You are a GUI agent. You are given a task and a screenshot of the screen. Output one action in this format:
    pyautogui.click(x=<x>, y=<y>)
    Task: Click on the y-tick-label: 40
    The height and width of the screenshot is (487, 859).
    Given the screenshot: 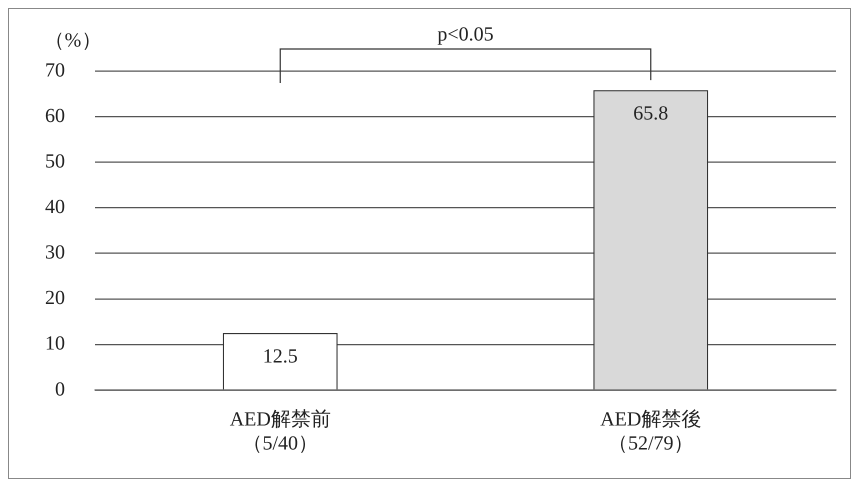 What is the action you would take?
    pyautogui.click(x=55, y=207)
    